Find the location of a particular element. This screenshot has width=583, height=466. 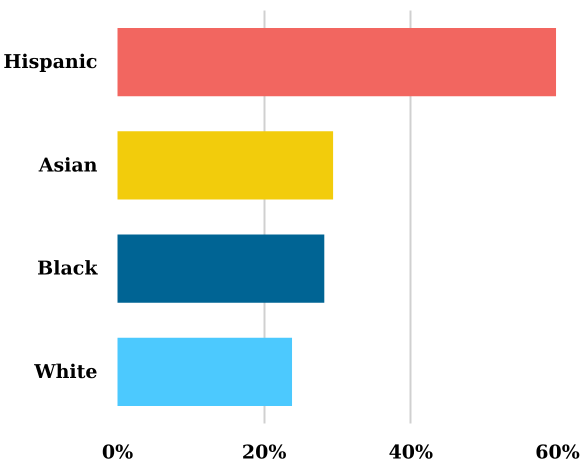

y-tick-label: White is located at coordinates (65, 371).